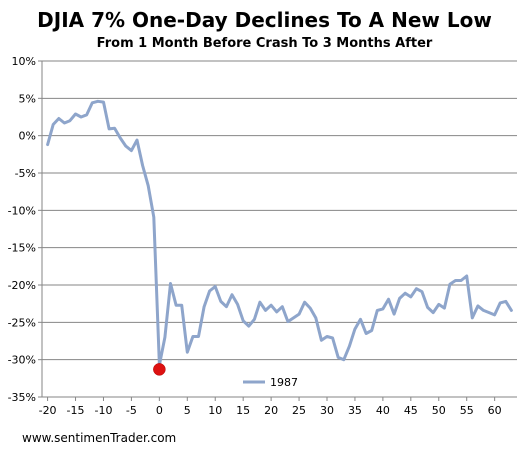  What do you see at coordinates (22, 248) in the screenshot?
I see `y-tick-label: -15%` at bounding box center [22, 248].